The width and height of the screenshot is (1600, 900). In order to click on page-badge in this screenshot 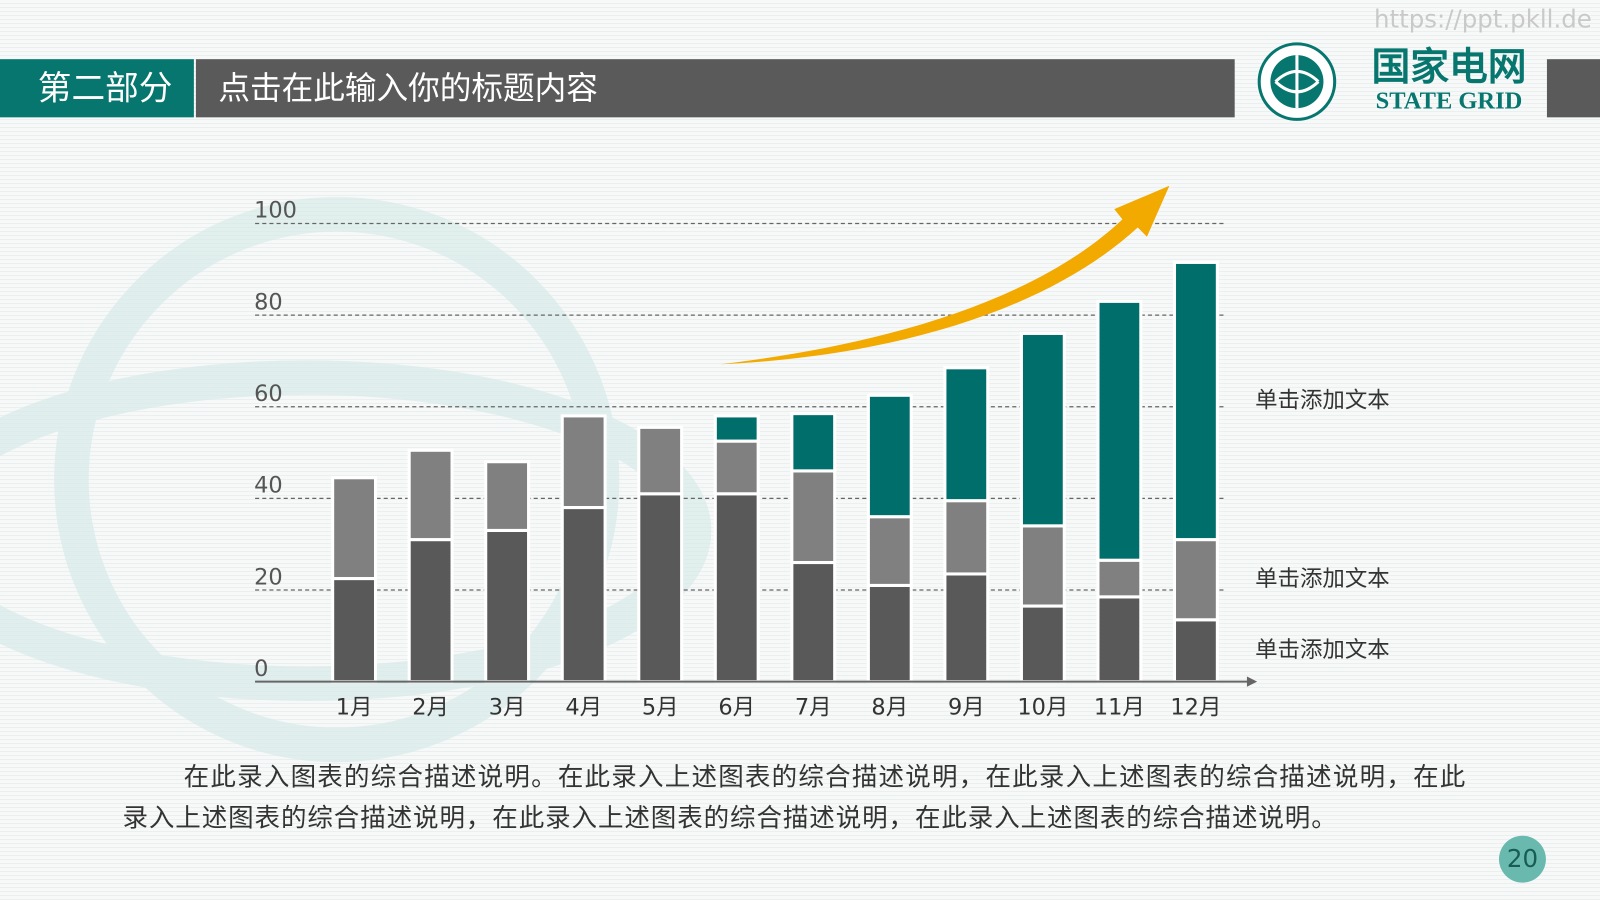, I will do `click(1522, 859)`.